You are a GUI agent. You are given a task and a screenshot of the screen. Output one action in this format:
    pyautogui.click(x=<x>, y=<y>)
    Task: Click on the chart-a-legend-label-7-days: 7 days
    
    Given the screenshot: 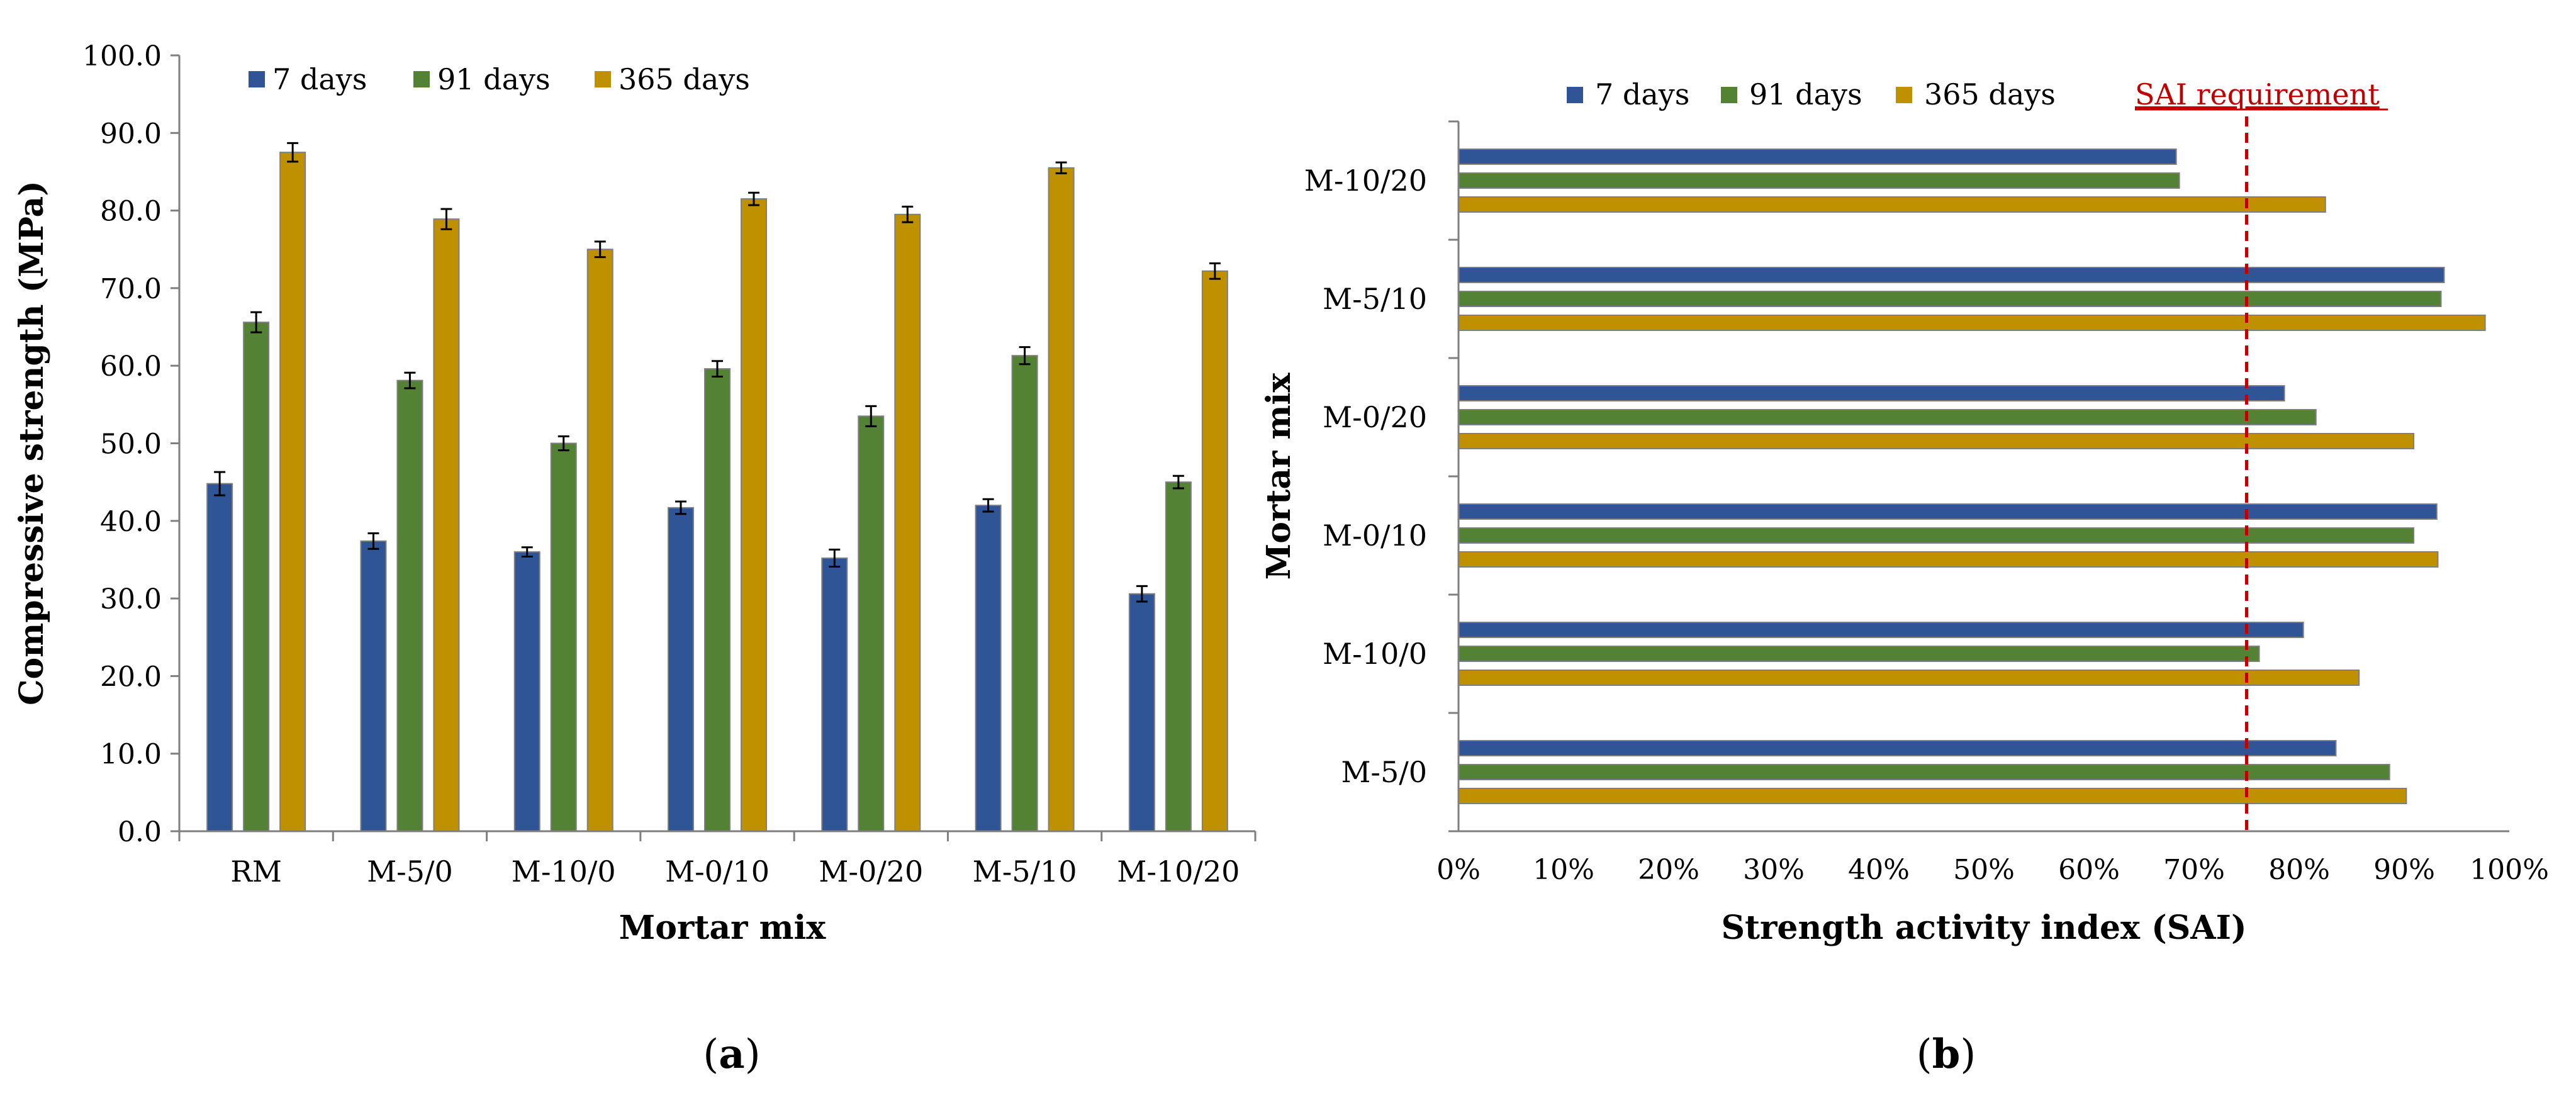 What is the action you would take?
    pyautogui.click(x=319, y=79)
    